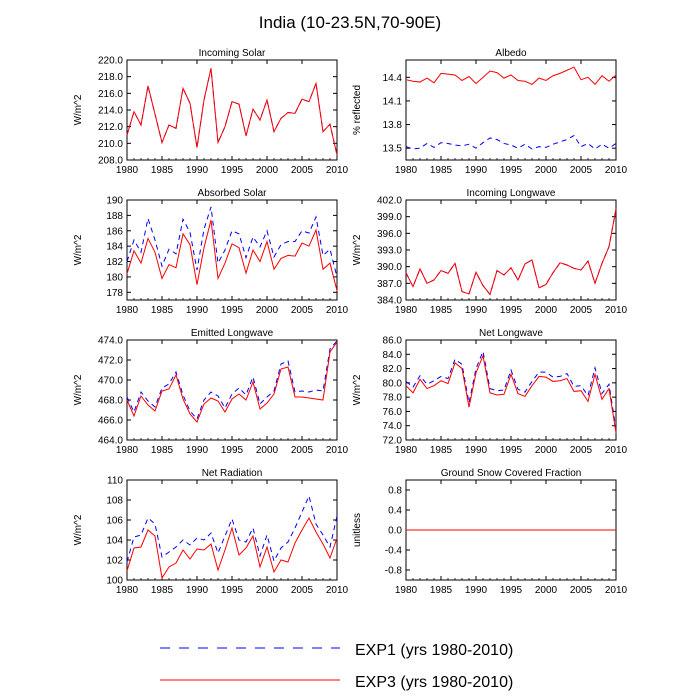 Image resolution: width=700 pixels, height=700 pixels. What do you see at coordinates (114, 231) in the screenshot?
I see `y-tick-label: 186` at bounding box center [114, 231].